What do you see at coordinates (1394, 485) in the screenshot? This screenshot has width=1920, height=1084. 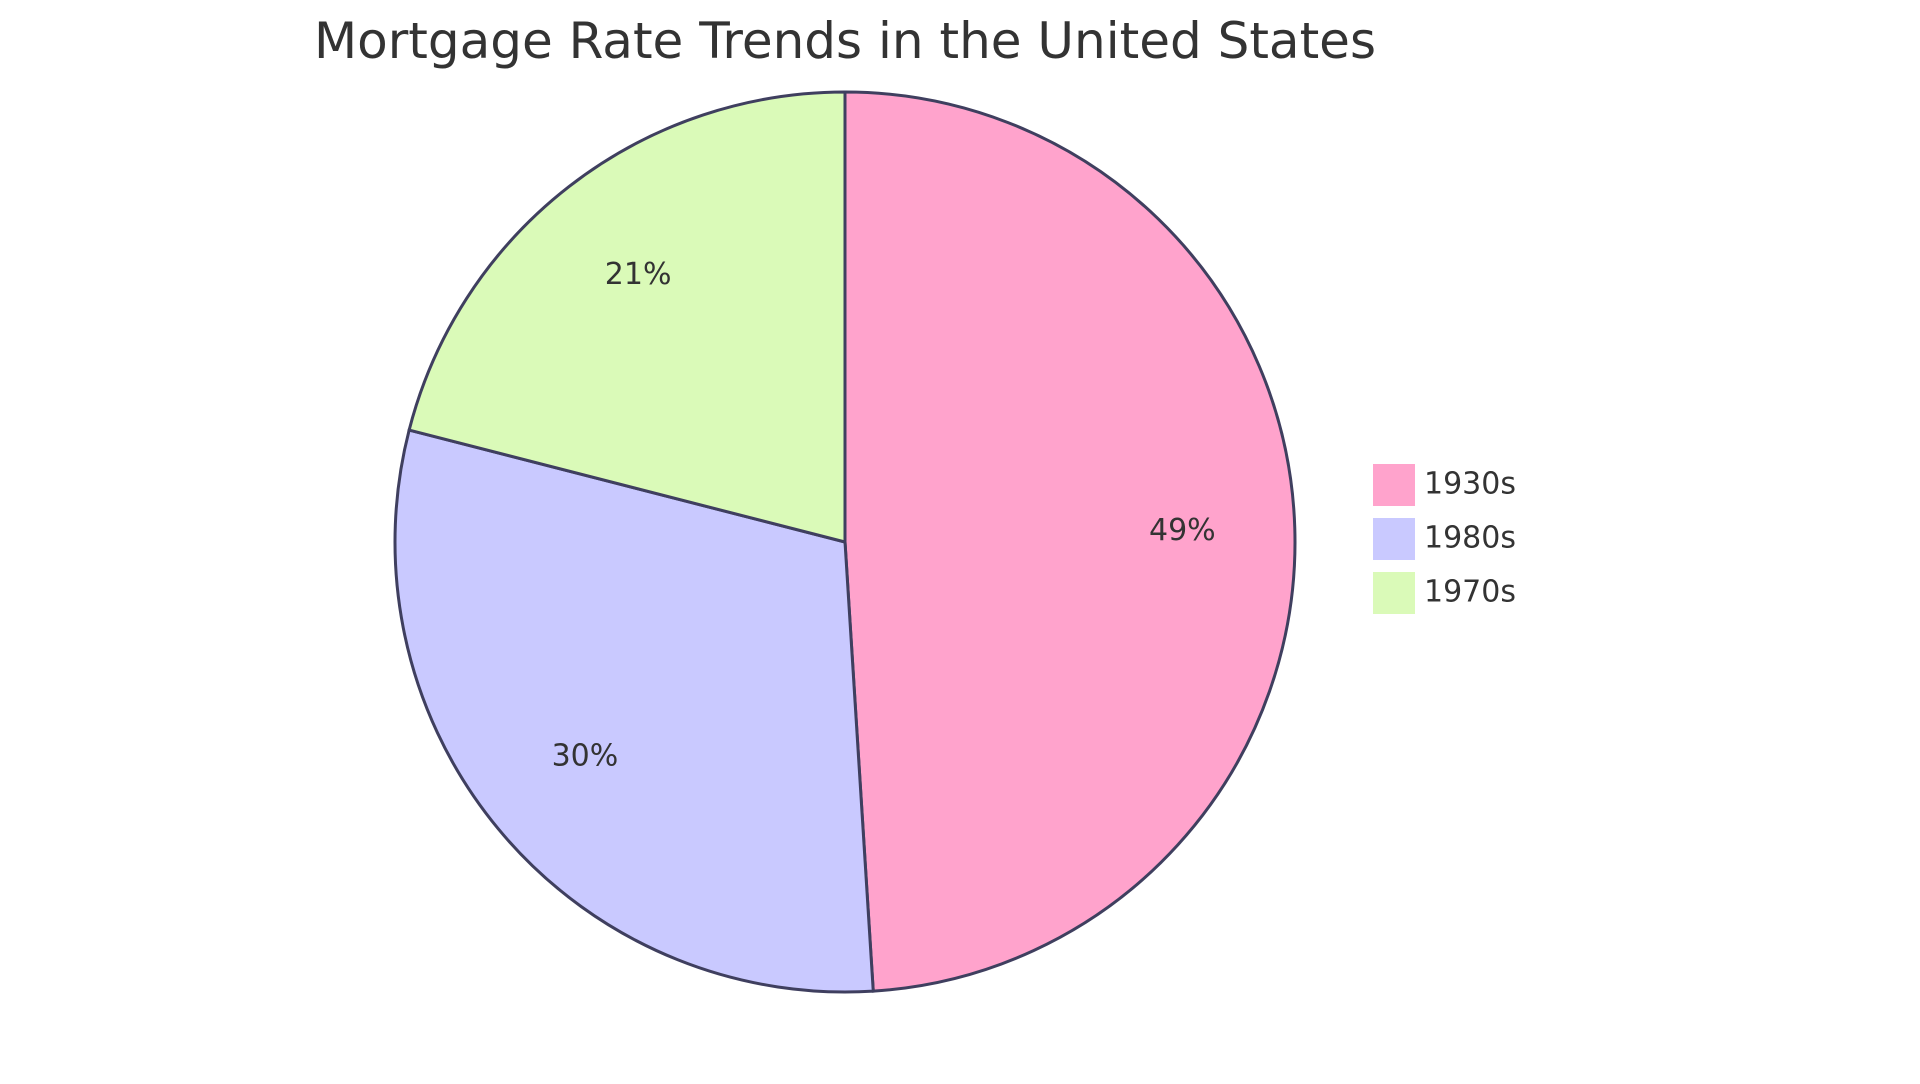 I see `legend-swatch-1930s` at bounding box center [1394, 485].